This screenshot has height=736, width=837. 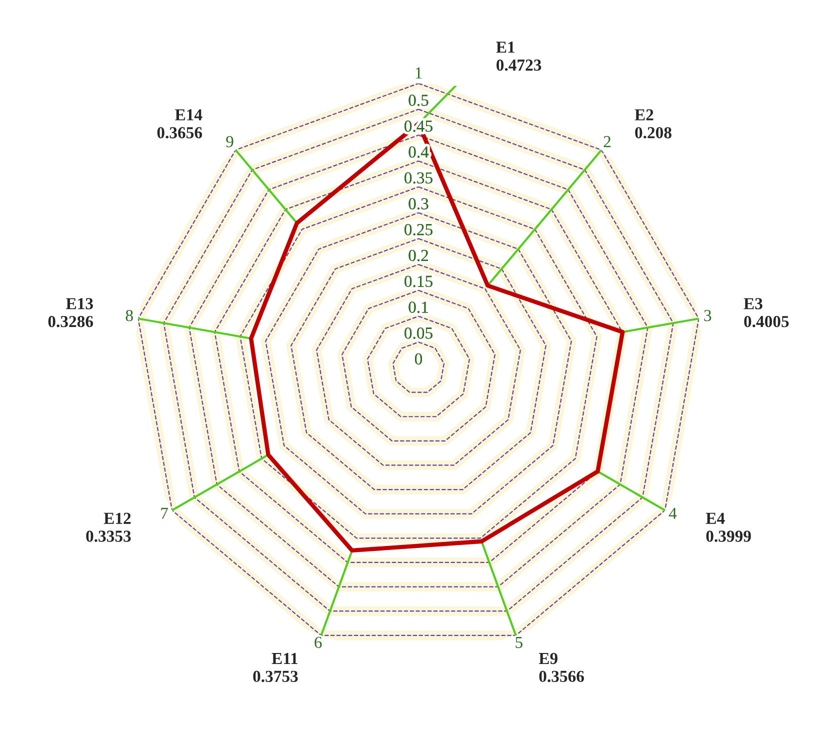 I want to click on text: E14, so click(x=188, y=114).